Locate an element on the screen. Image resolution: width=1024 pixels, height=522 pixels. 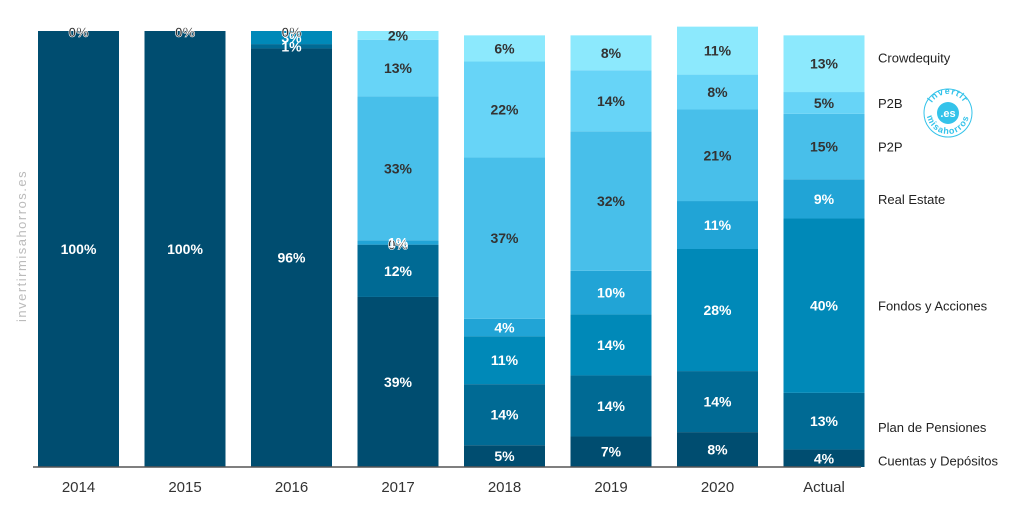
bar-segment-2019-cuentas-y-depositos is located at coordinates (611, 451).